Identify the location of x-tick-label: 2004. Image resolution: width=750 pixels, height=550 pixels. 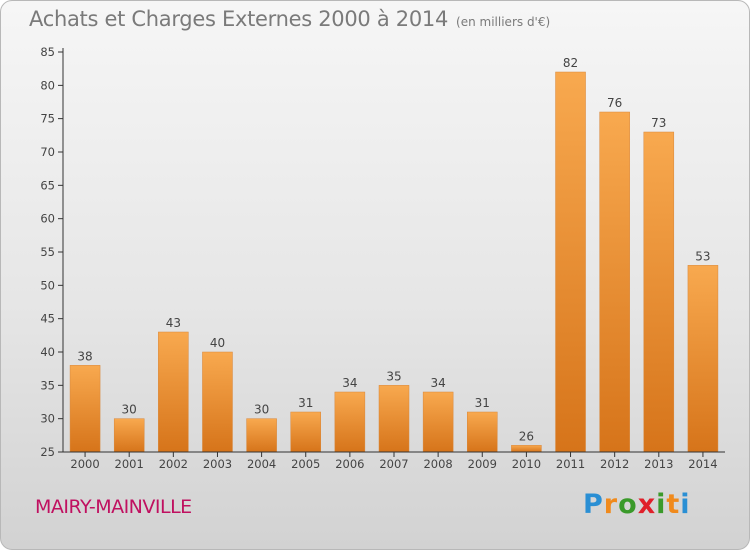
(261, 464).